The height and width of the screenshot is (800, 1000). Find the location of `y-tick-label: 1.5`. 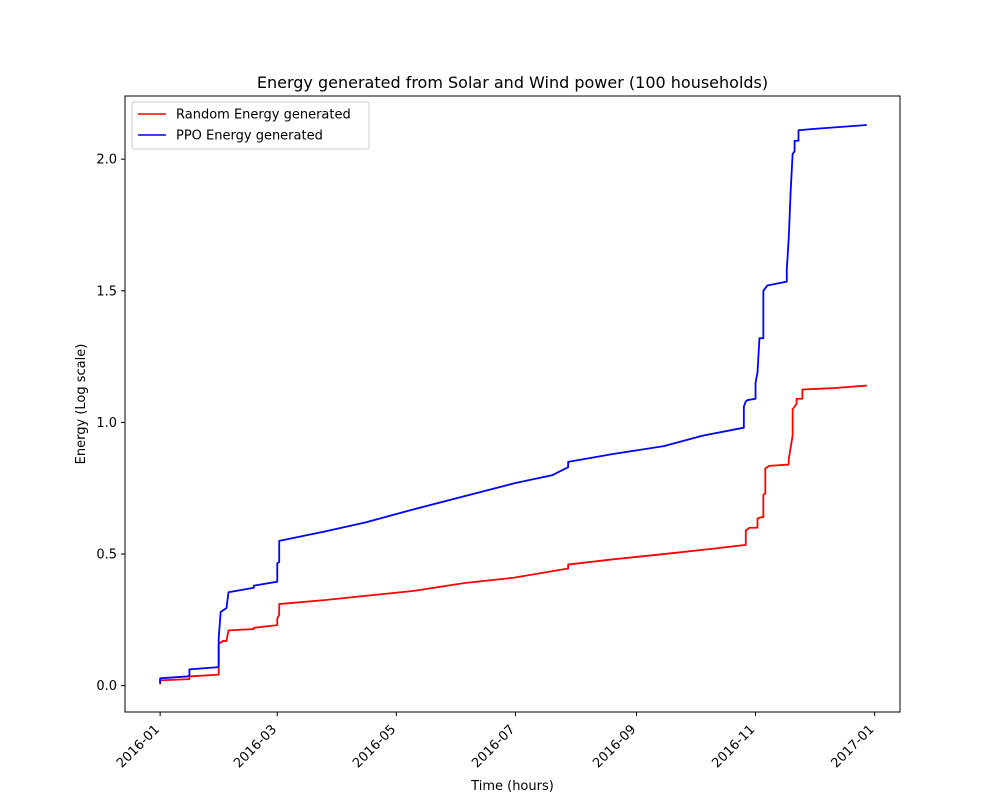

y-tick-label: 1.5 is located at coordinates (106, 291).